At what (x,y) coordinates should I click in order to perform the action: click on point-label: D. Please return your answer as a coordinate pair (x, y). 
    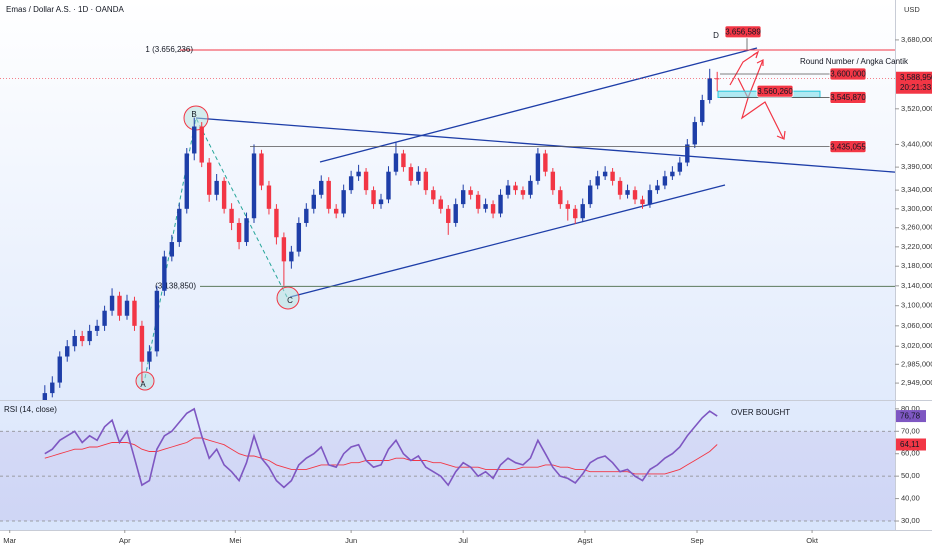
    Looking at the image, I should click on (716, 35).